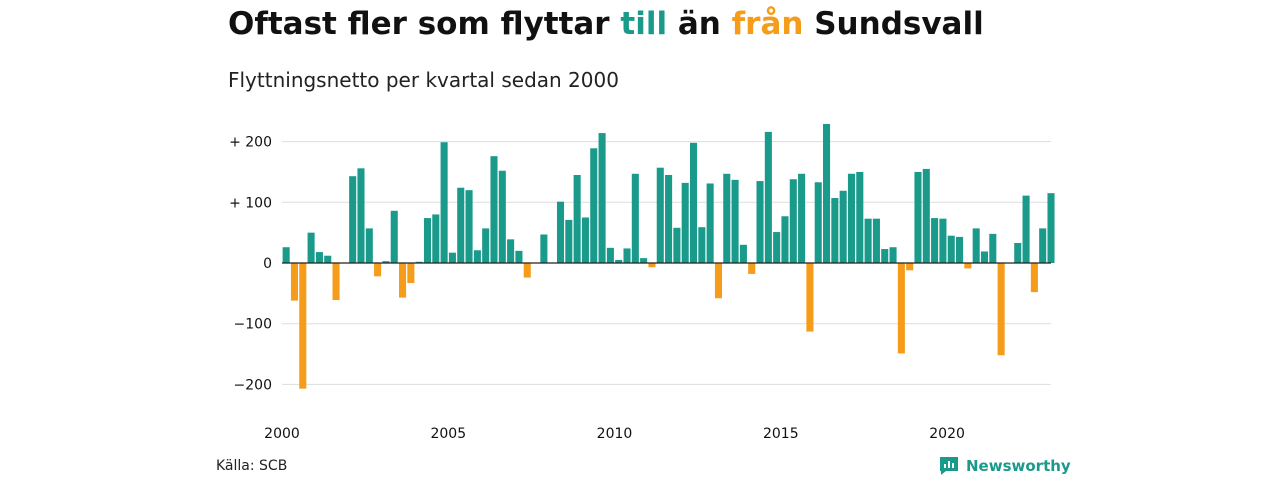 The image size is (1280, 480). I want to click on brand-logo: Newsworthy, so click(1004, 466).